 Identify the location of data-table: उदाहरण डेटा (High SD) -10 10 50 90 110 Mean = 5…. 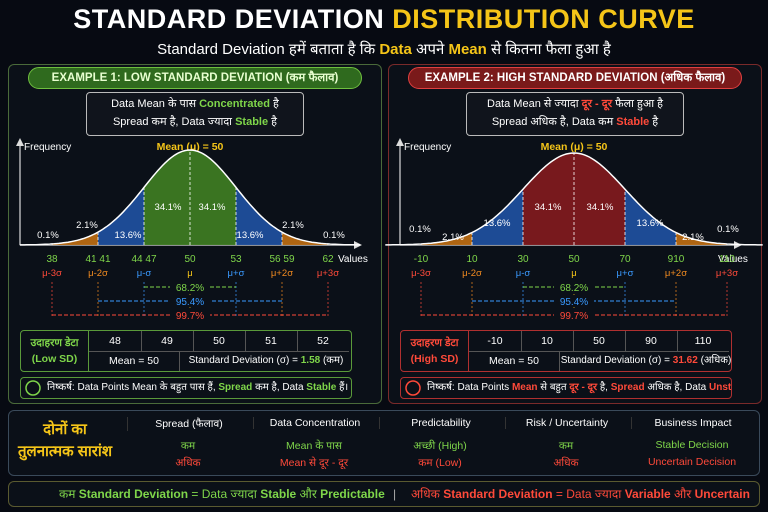
(566, 351).